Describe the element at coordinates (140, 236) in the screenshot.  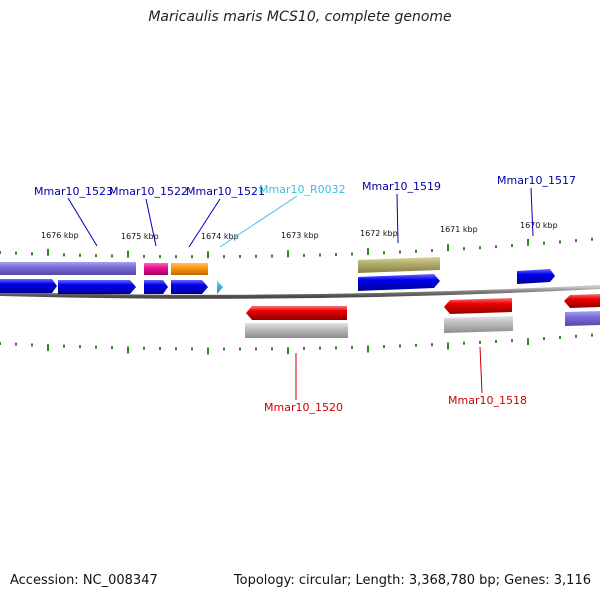
I see `kbp-label-1675: 1675 kbp` at that location.